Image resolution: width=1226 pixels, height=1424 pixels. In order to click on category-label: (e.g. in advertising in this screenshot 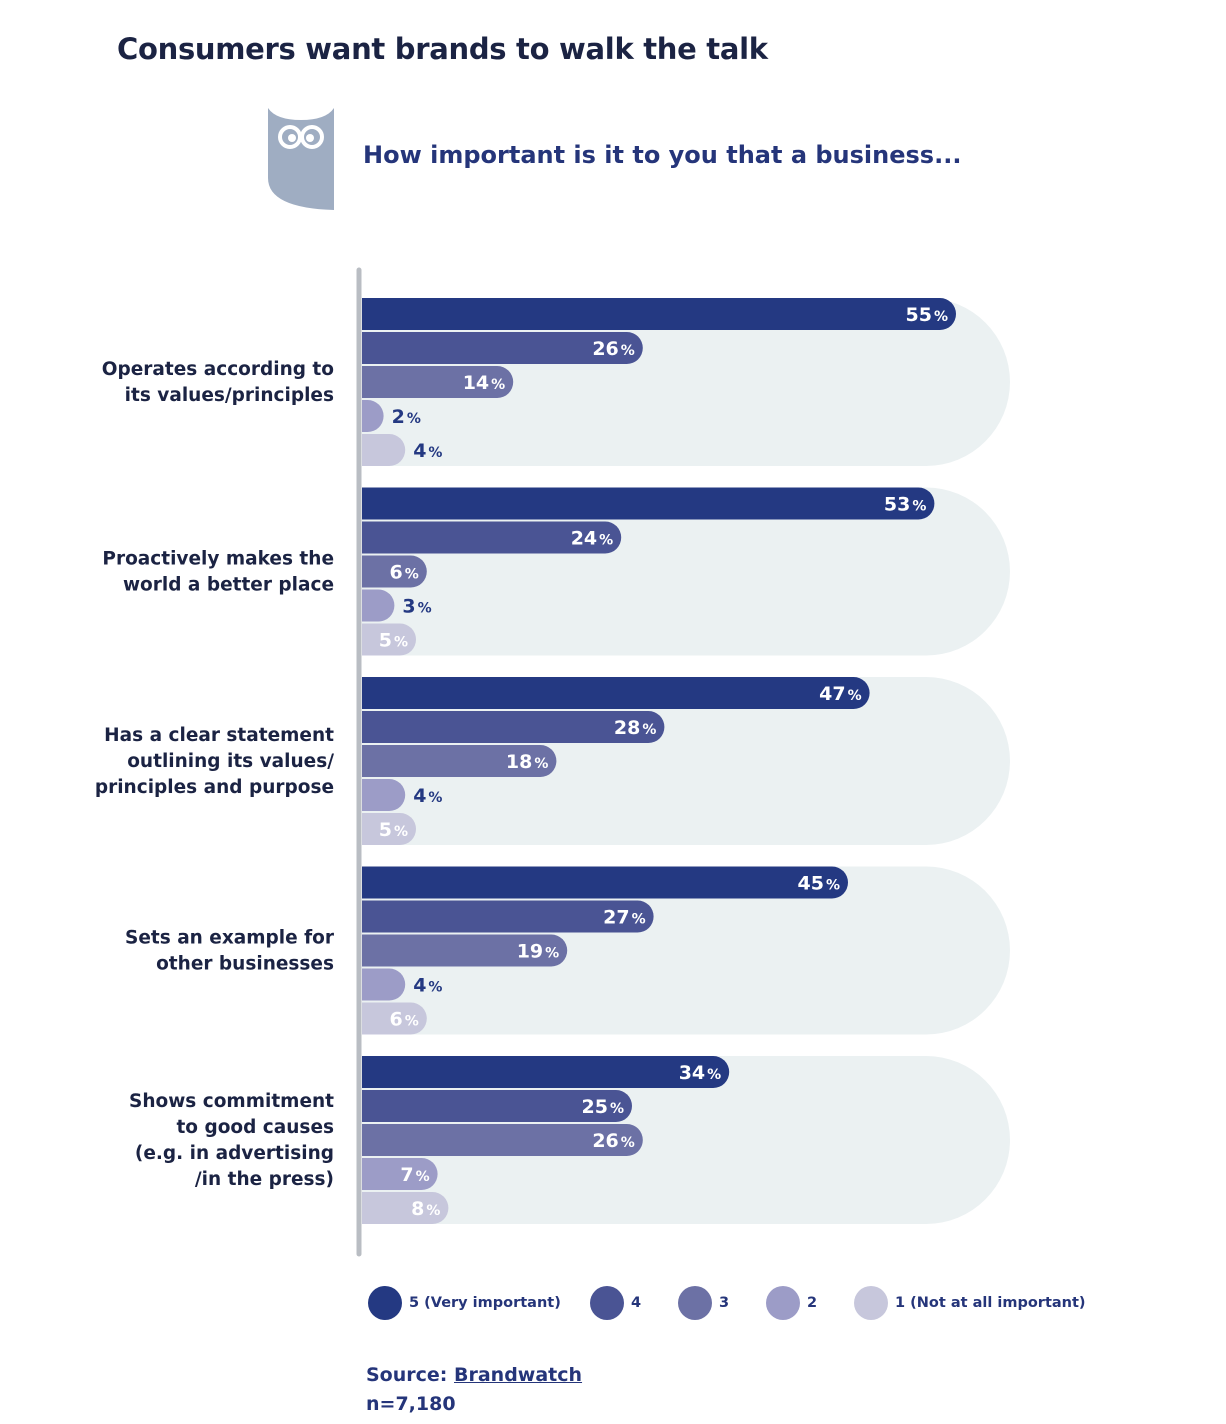, I will do `click(234, 1153)`.